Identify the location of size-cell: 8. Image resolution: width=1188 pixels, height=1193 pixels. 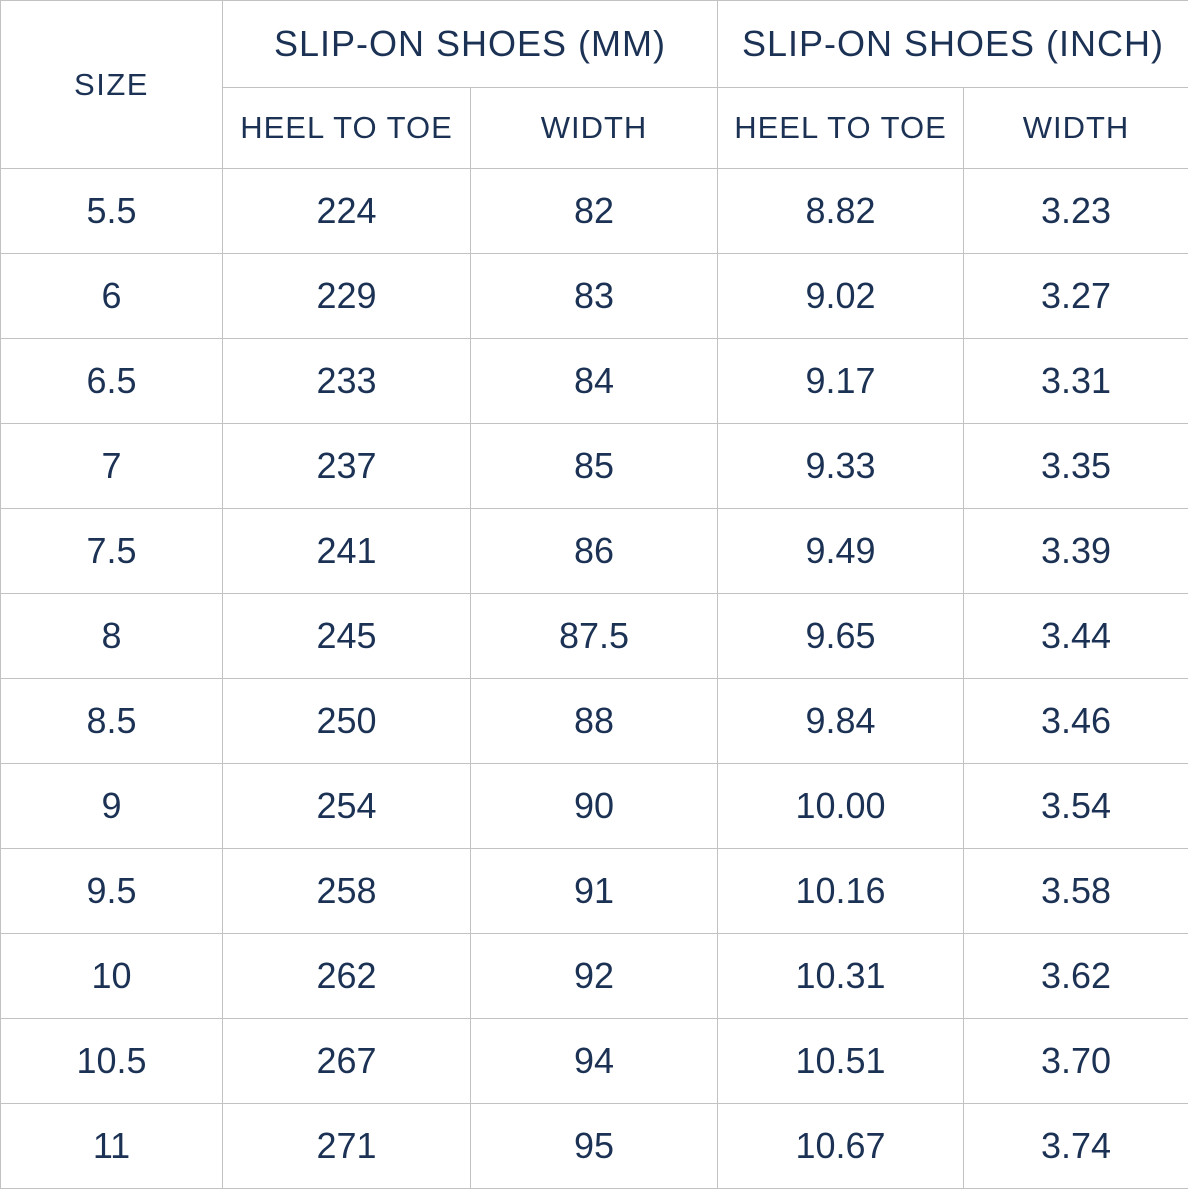
(111, 636).